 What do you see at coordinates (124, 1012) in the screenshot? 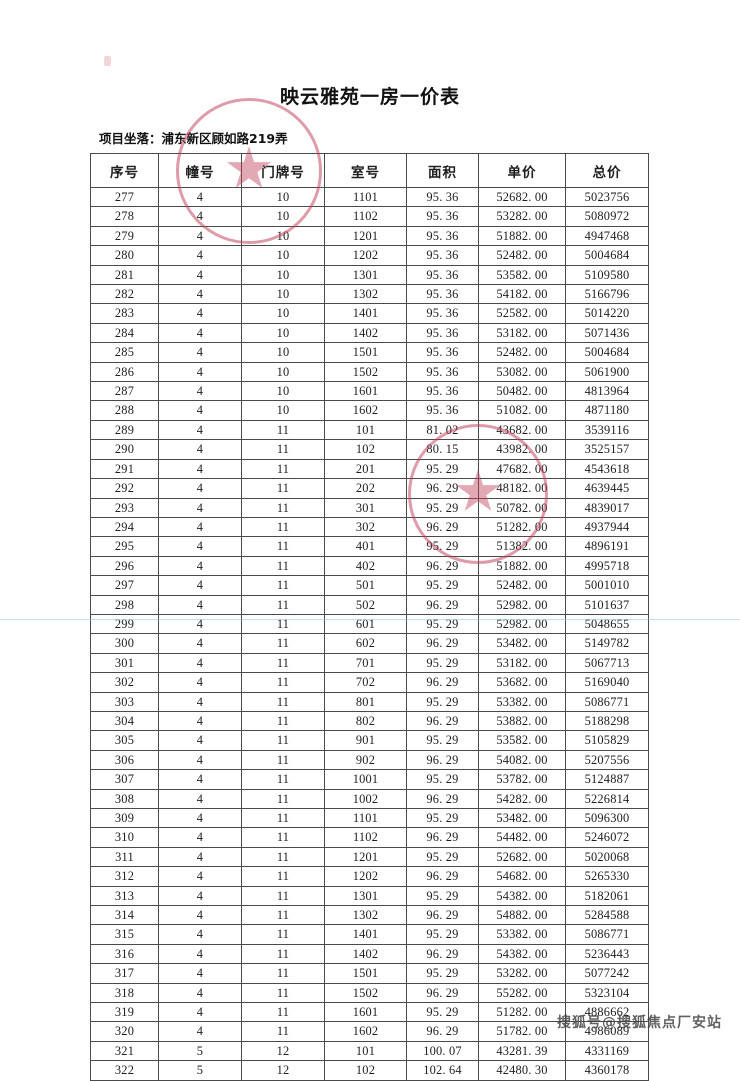
I see `table-cell: 319` at bounding box center [124, 1012].